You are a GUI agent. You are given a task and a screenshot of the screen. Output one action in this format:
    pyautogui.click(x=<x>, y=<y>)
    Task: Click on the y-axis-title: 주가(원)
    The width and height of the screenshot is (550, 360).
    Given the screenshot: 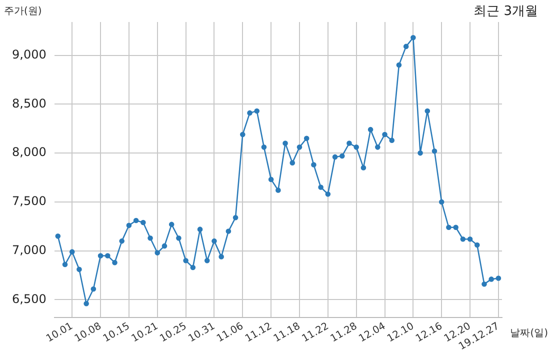 What is the action you would take?
    pyautogui.click(x=23, y=11)
    